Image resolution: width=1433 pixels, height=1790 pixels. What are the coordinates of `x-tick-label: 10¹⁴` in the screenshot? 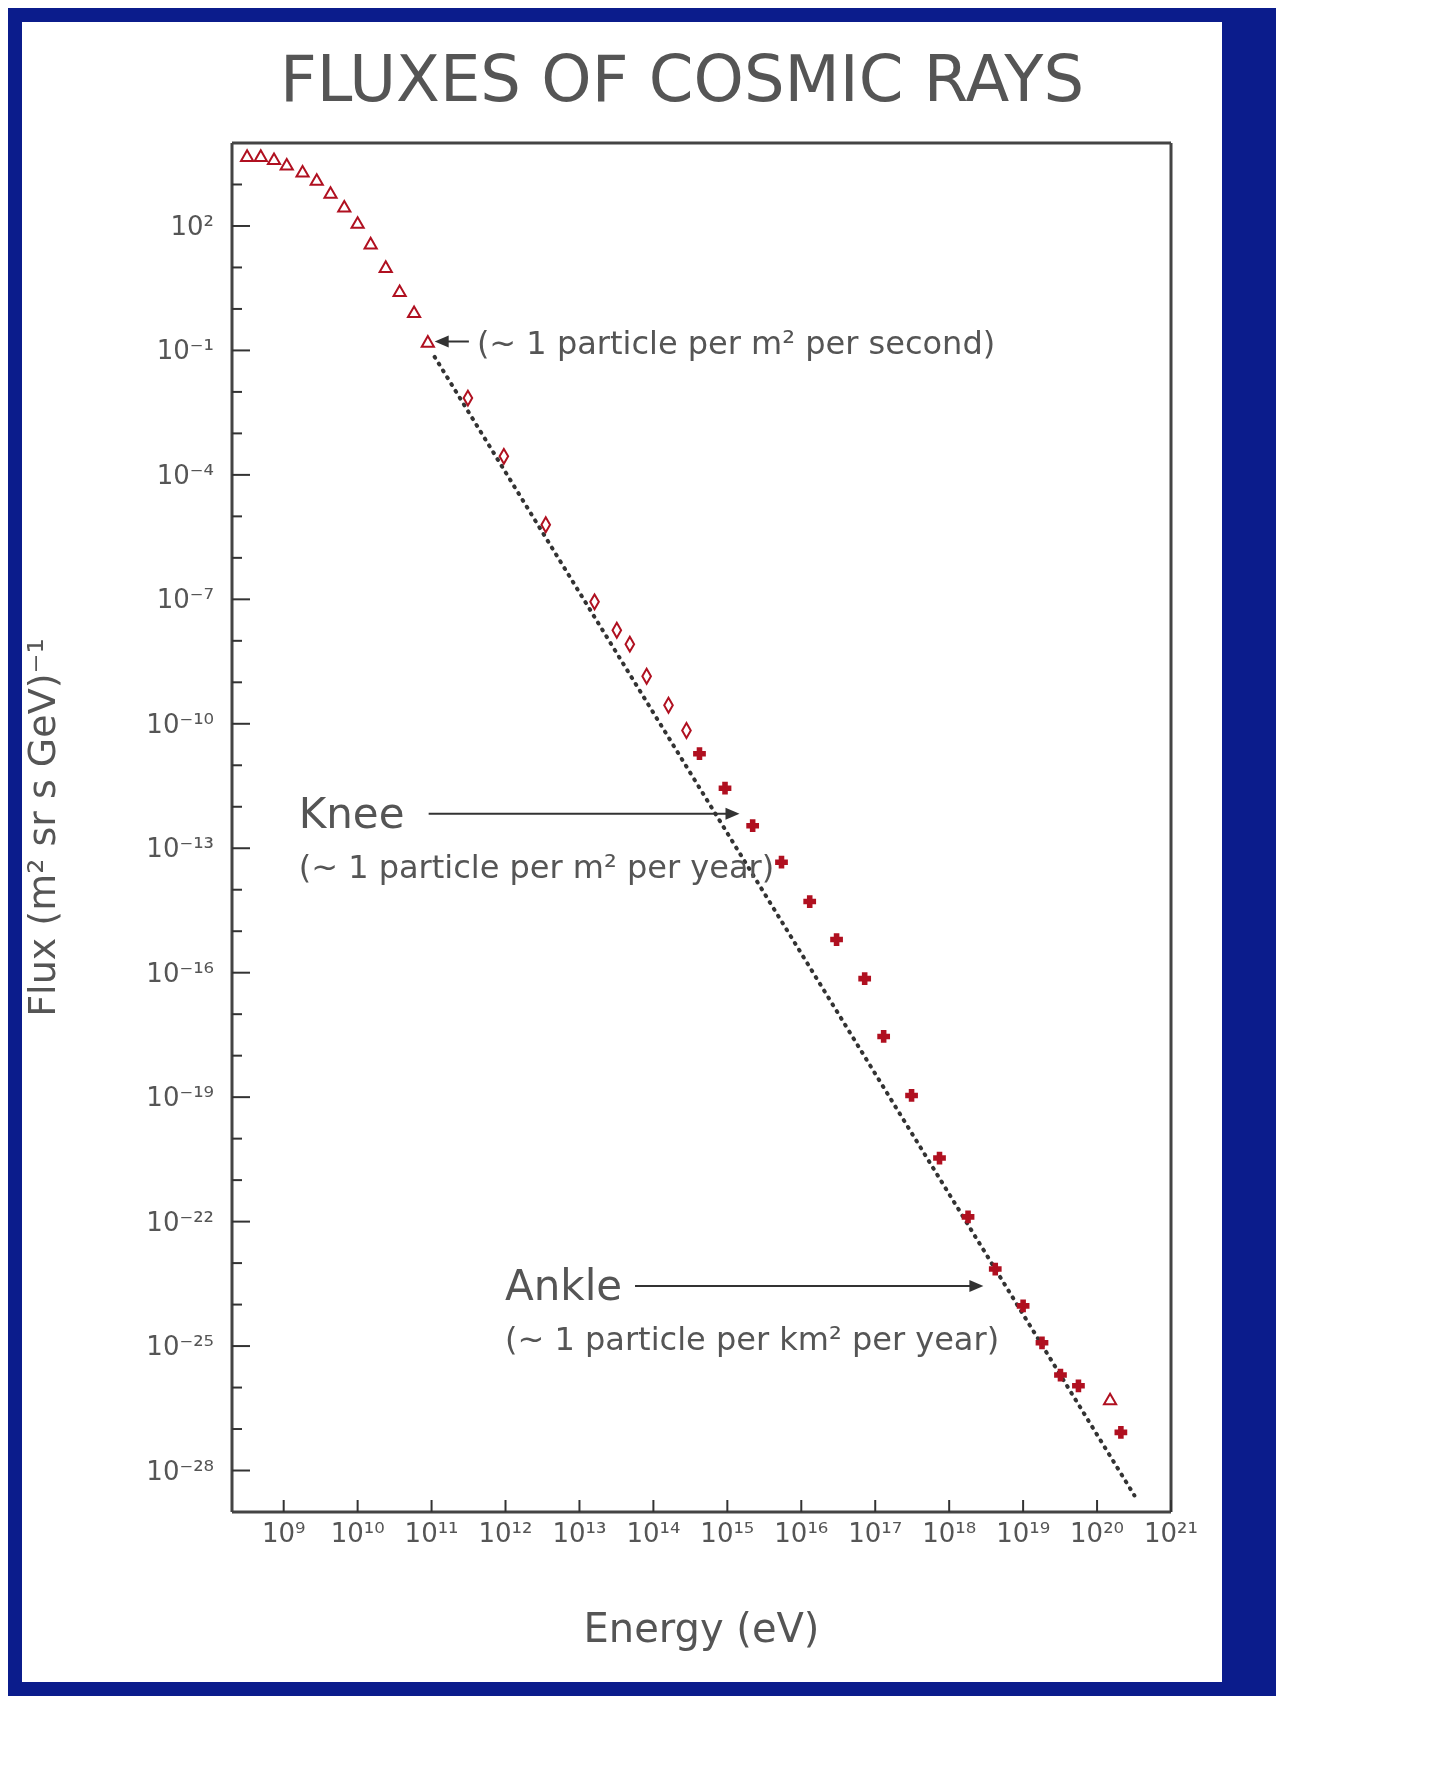 It's located at (653, 1533).